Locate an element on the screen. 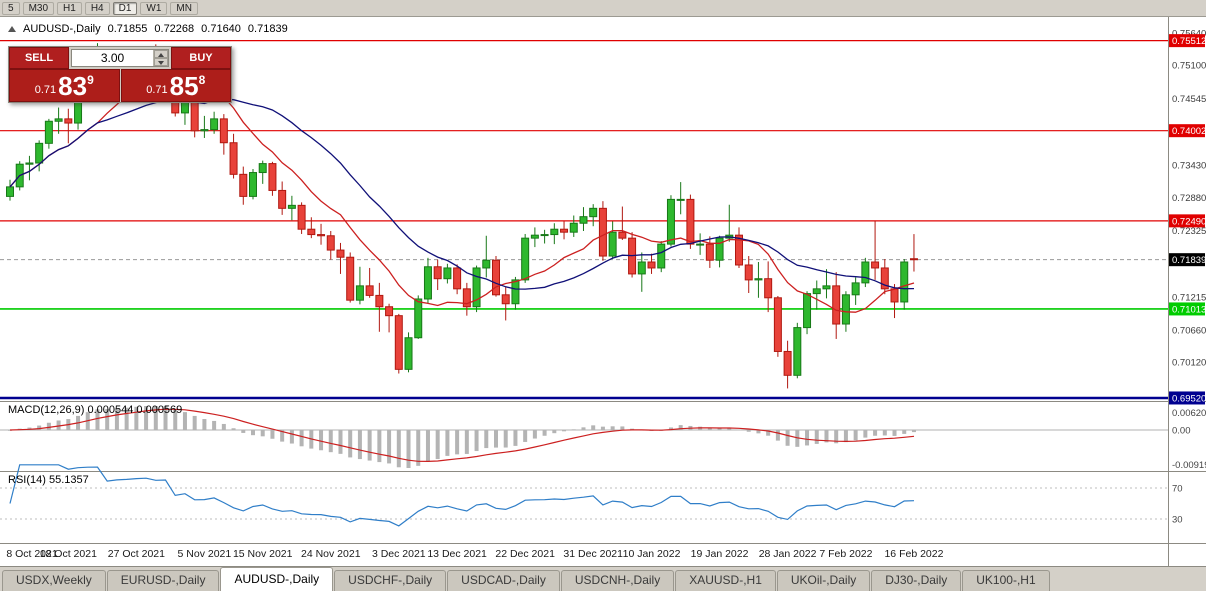 The height and width of the screenshot is (591, 1206). current-price-label is located at coordinates (1187, 260).